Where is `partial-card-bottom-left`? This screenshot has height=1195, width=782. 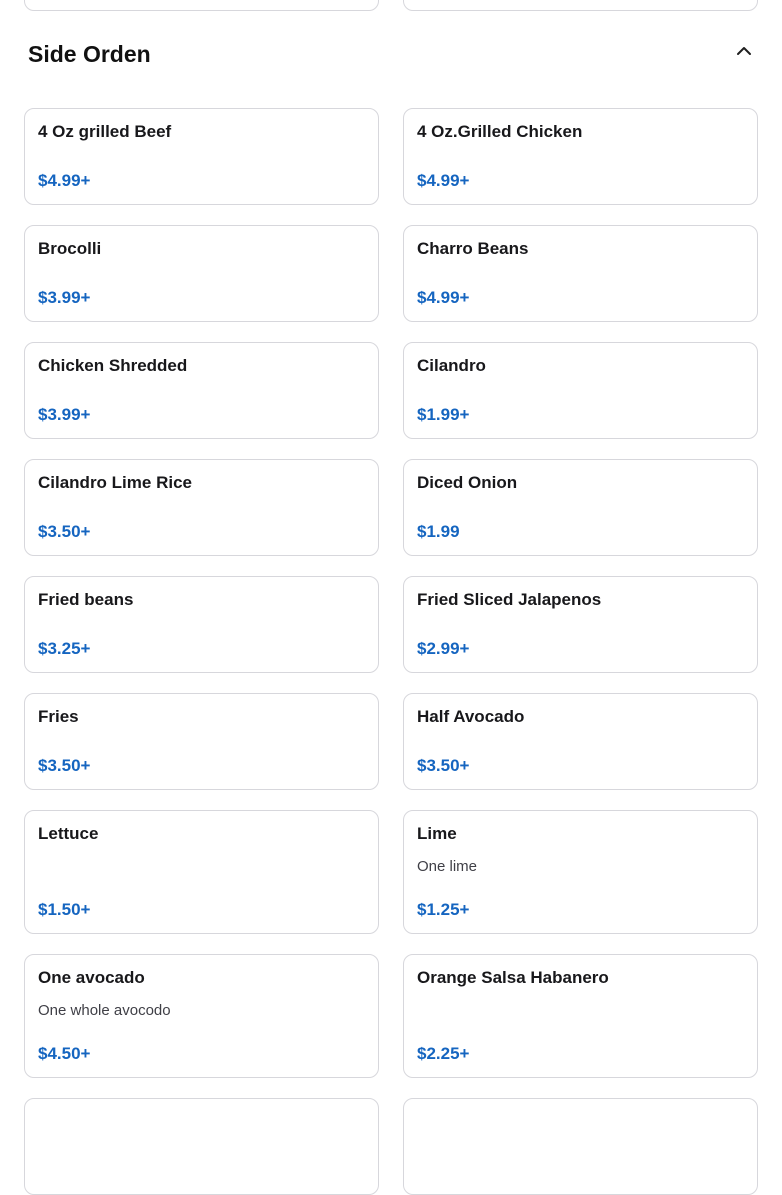 partial-card-bottom-left is located at coordinates (201, 1146).